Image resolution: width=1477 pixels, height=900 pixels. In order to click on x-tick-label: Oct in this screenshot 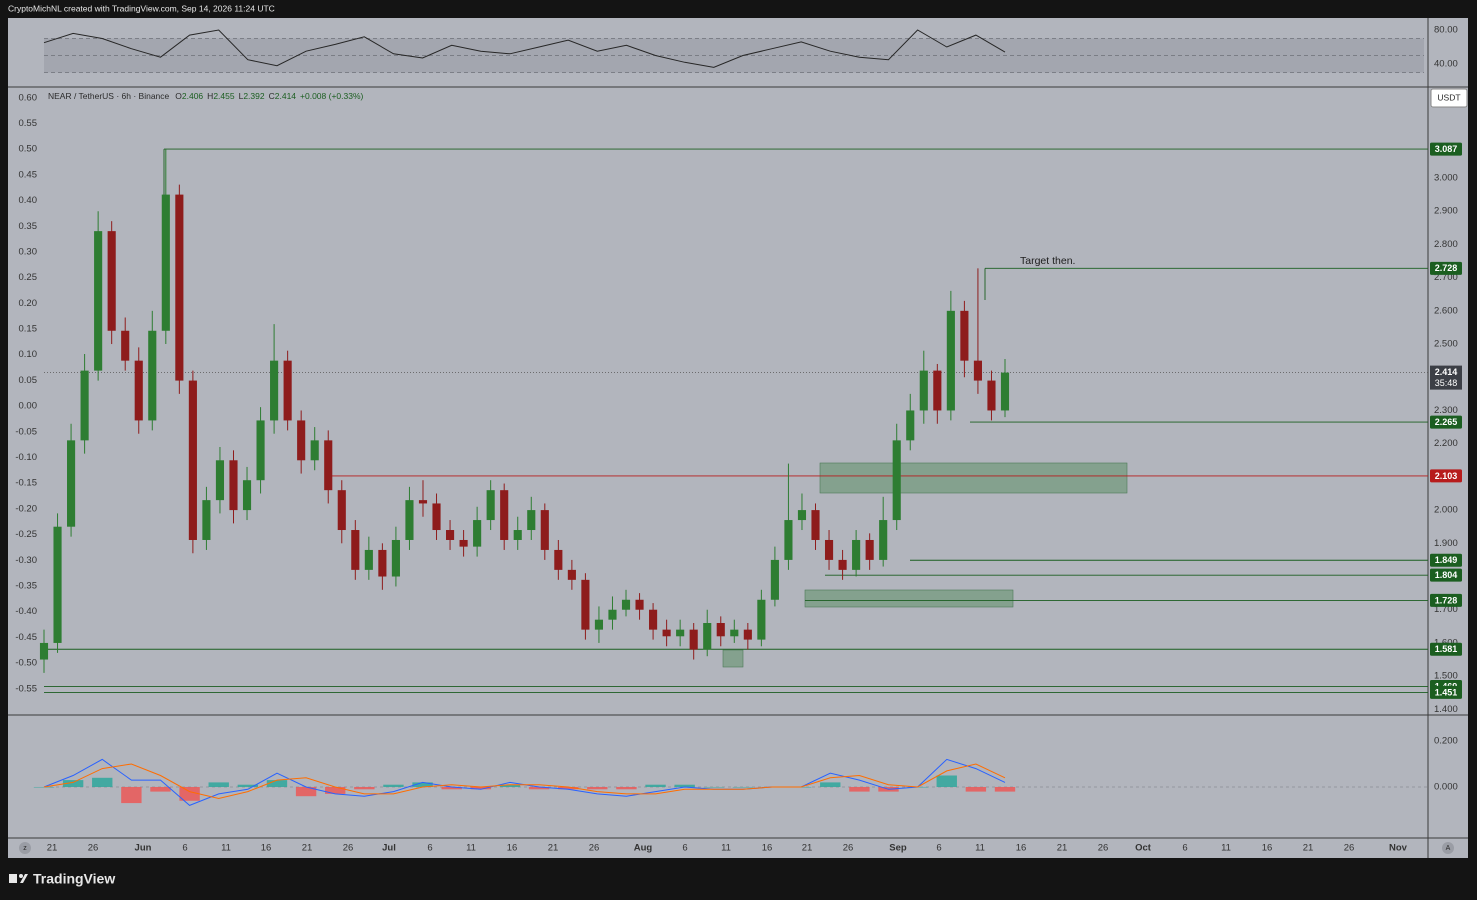, I will do `click(1143, 848)`.